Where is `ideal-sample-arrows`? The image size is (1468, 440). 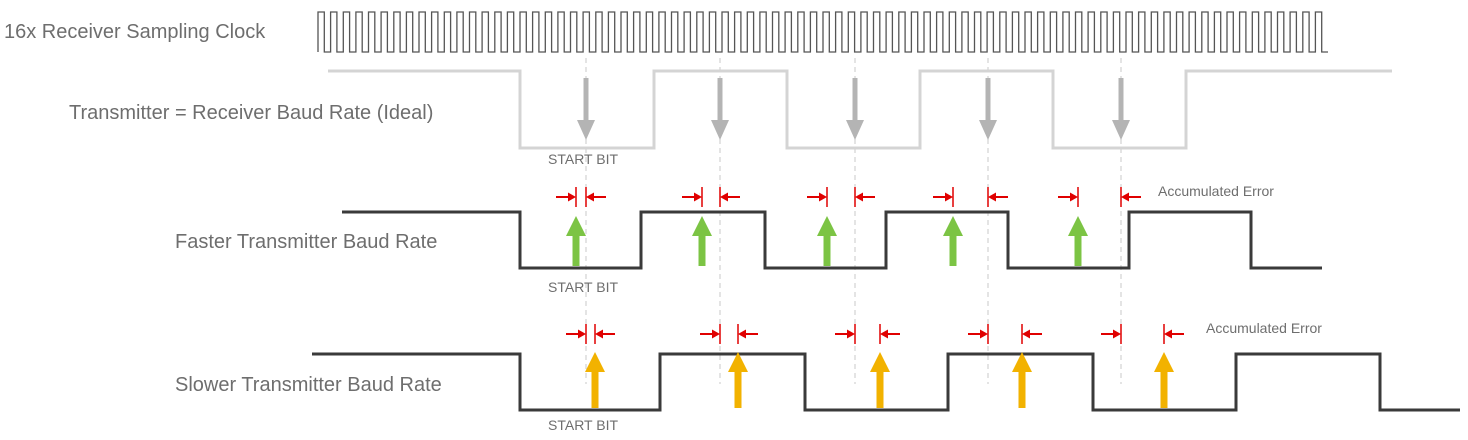 ideal-sample-arrows is located at coordinates (853, 109).